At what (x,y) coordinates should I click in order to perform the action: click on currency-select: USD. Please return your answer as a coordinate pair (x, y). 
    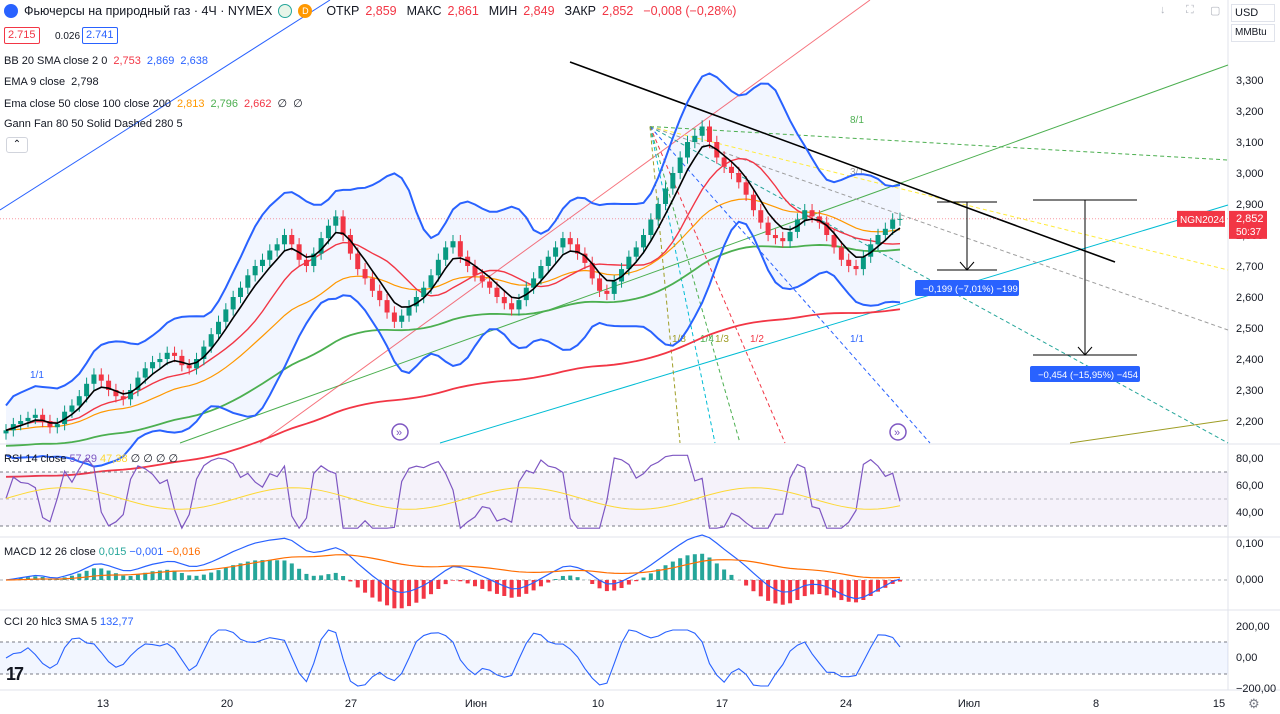
    Looking at the image, I should click on (1253, 13).